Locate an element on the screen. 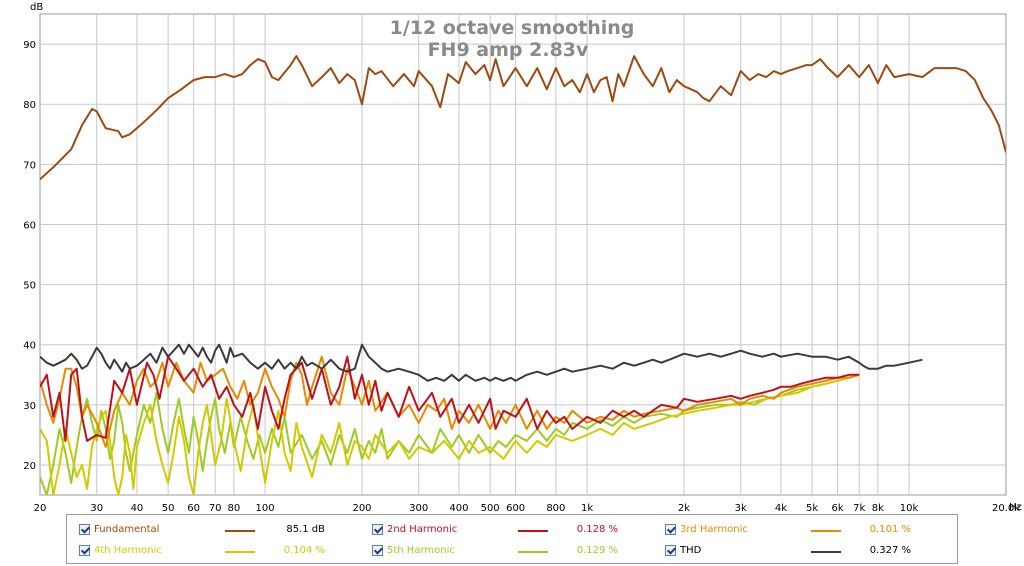 Image resolution: width=1024 pixels, height=566 pixels. x-tick-label: 70 is located at coordinates (215, 508).